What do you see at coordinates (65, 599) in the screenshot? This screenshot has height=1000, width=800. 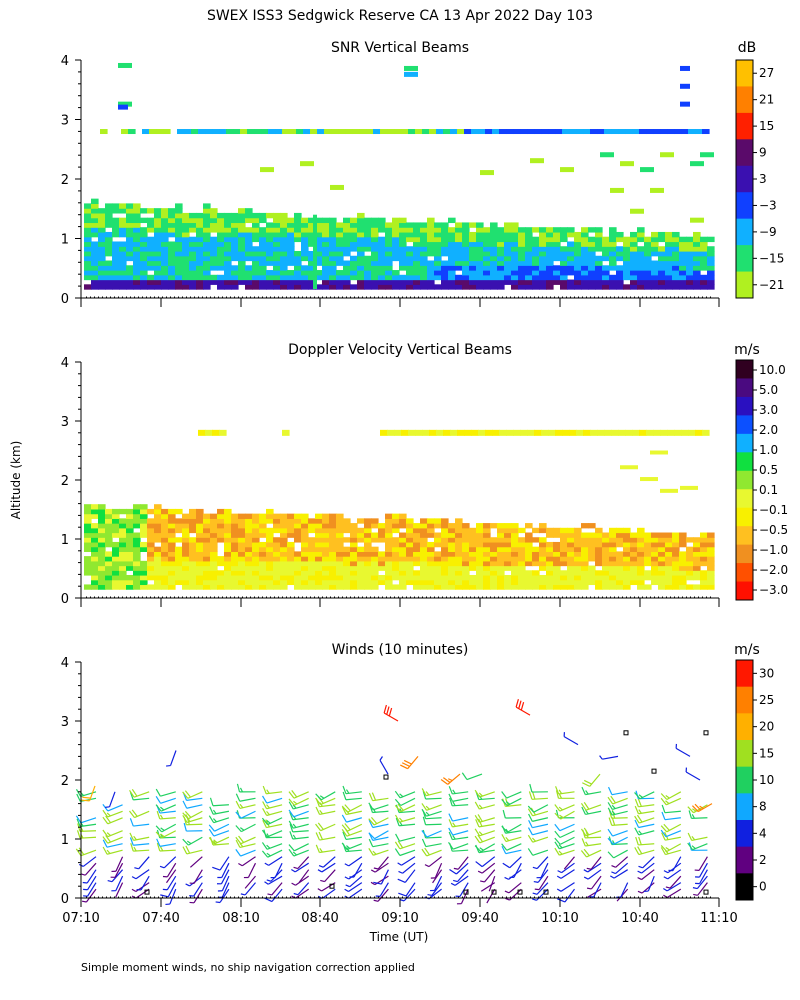 I see `y-tick-label: 0` at bounding box center [65, 599].